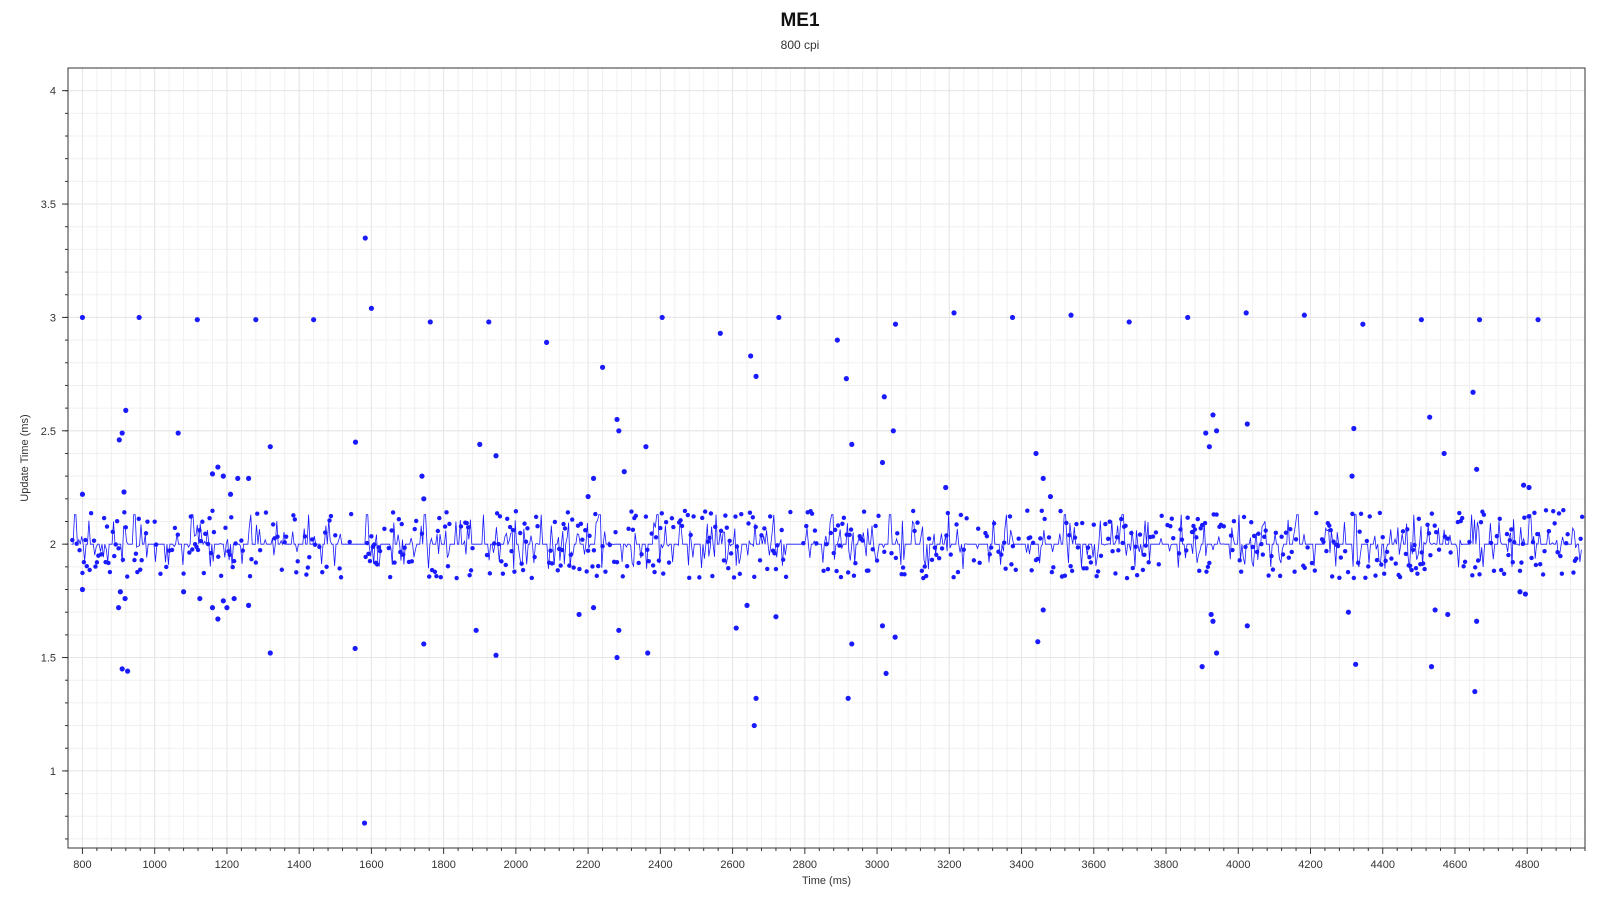 This screenshot has height=900, width=1600. What do you see at coordinates (588, 865) in the screenshot?
I see `x-tick-label: 2200` at bounding box center [588, 865].